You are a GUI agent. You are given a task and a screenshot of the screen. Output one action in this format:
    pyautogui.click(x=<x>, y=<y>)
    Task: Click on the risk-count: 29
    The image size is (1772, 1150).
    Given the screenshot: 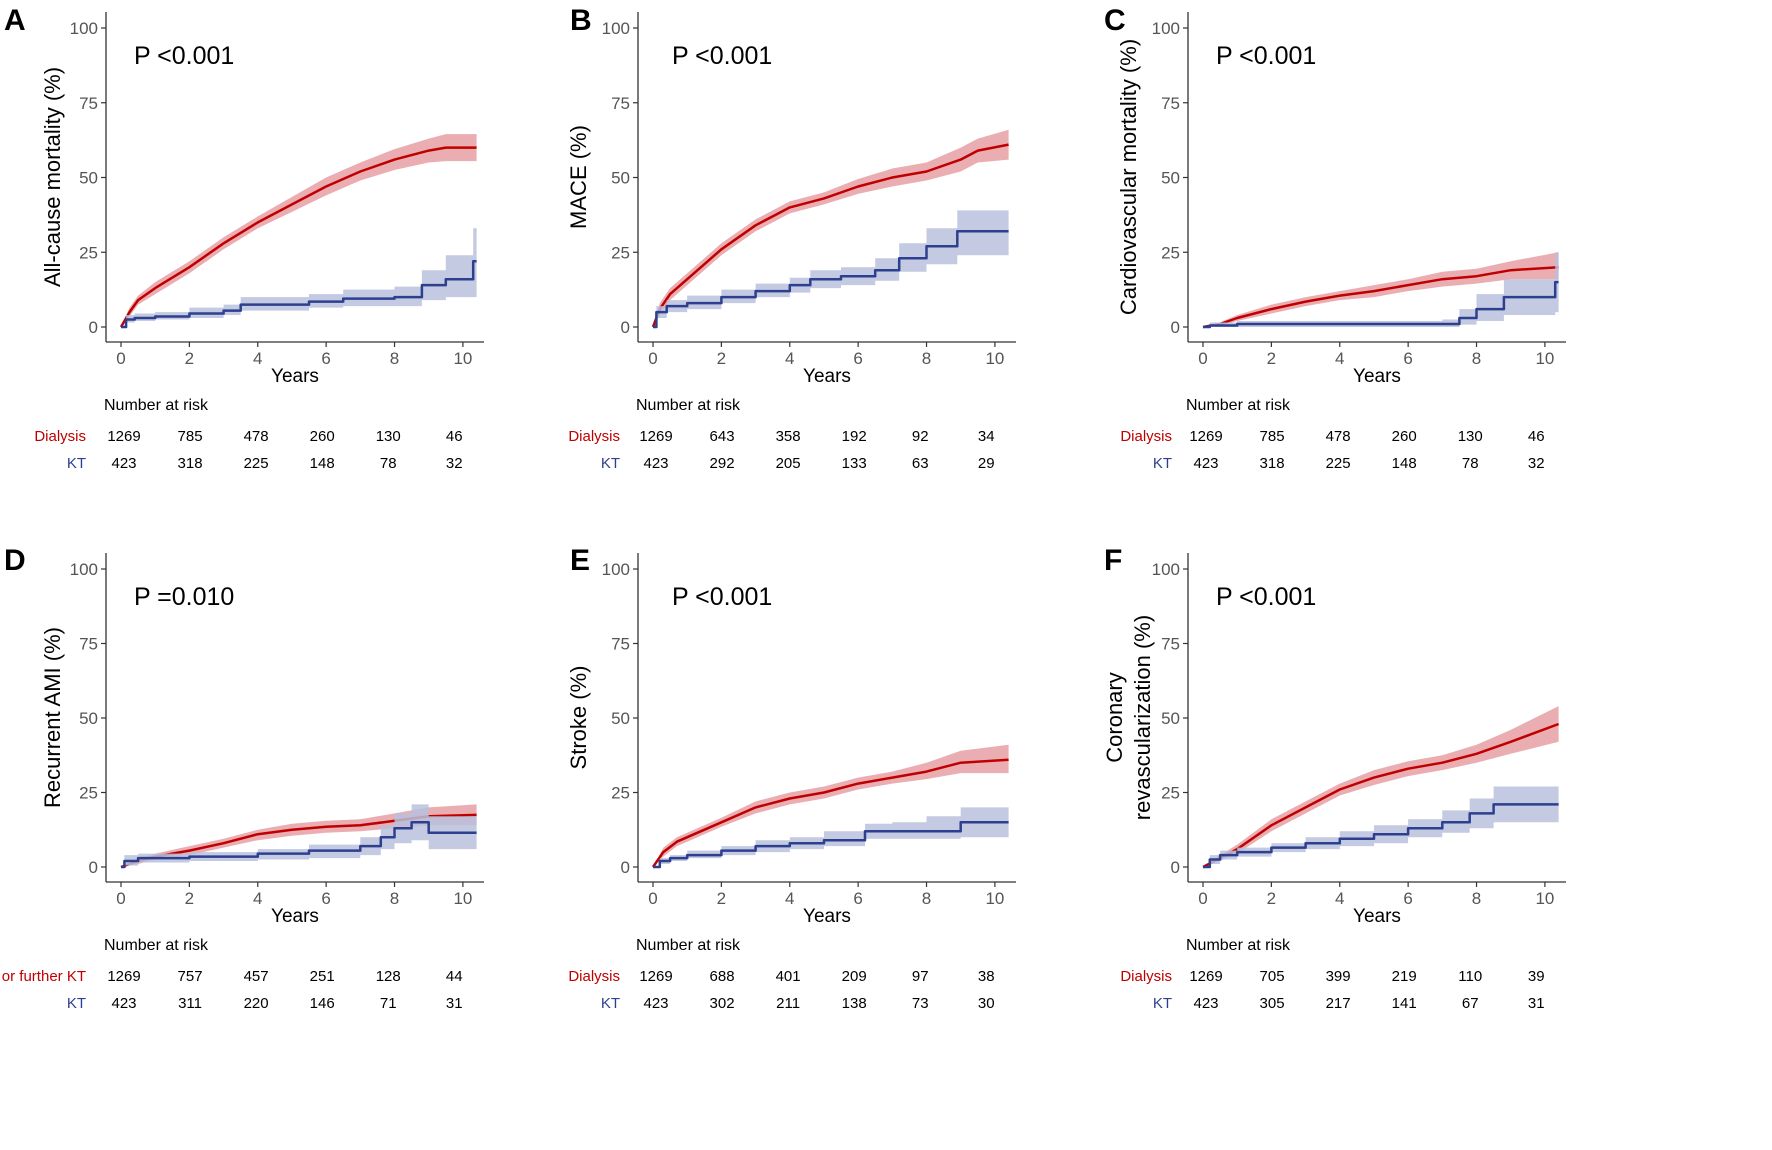 What is the action you would take?
    pyautogui.click(x=986, y=463)
    